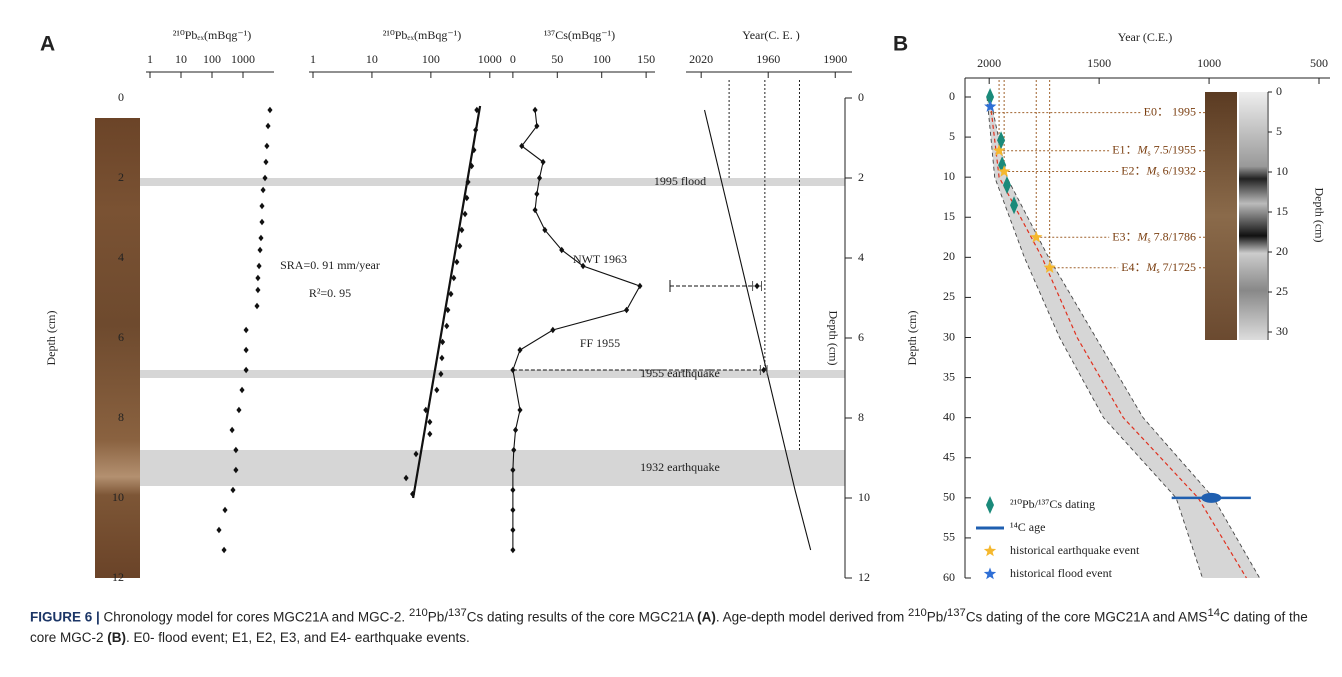 This screenshot has height=677, width=1342. What do you see at coordinates (1052, 504) in the screenshot?
I see `legend-label: ²¹⁰Pb/¹³⁷Cs dating` at bounding box center [1052, 504].